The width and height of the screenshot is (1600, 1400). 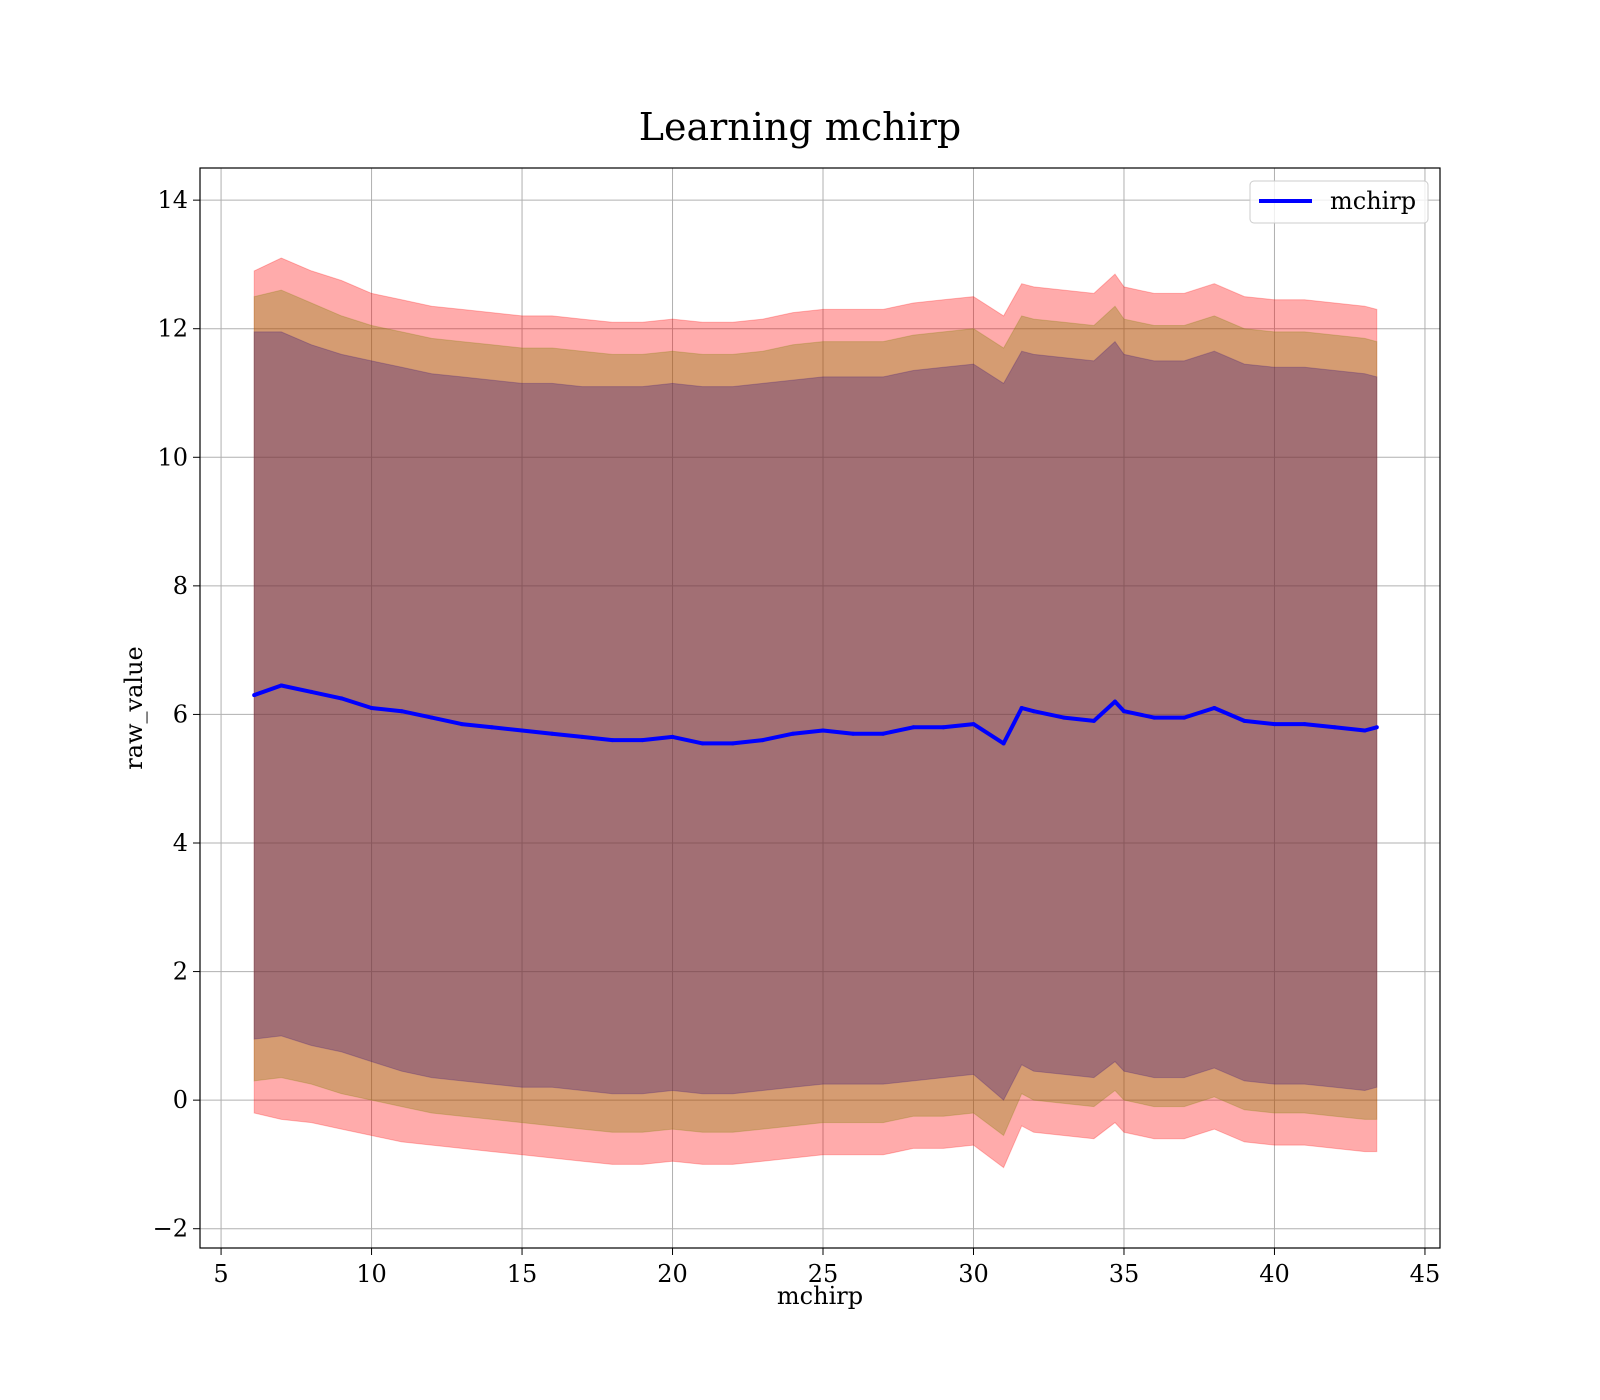 I want to click on legend: mchirp, so click(x=1339, y=202).